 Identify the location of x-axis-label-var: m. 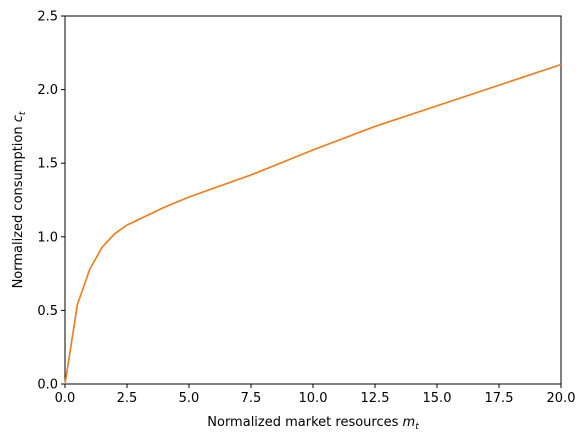
(409, 422).